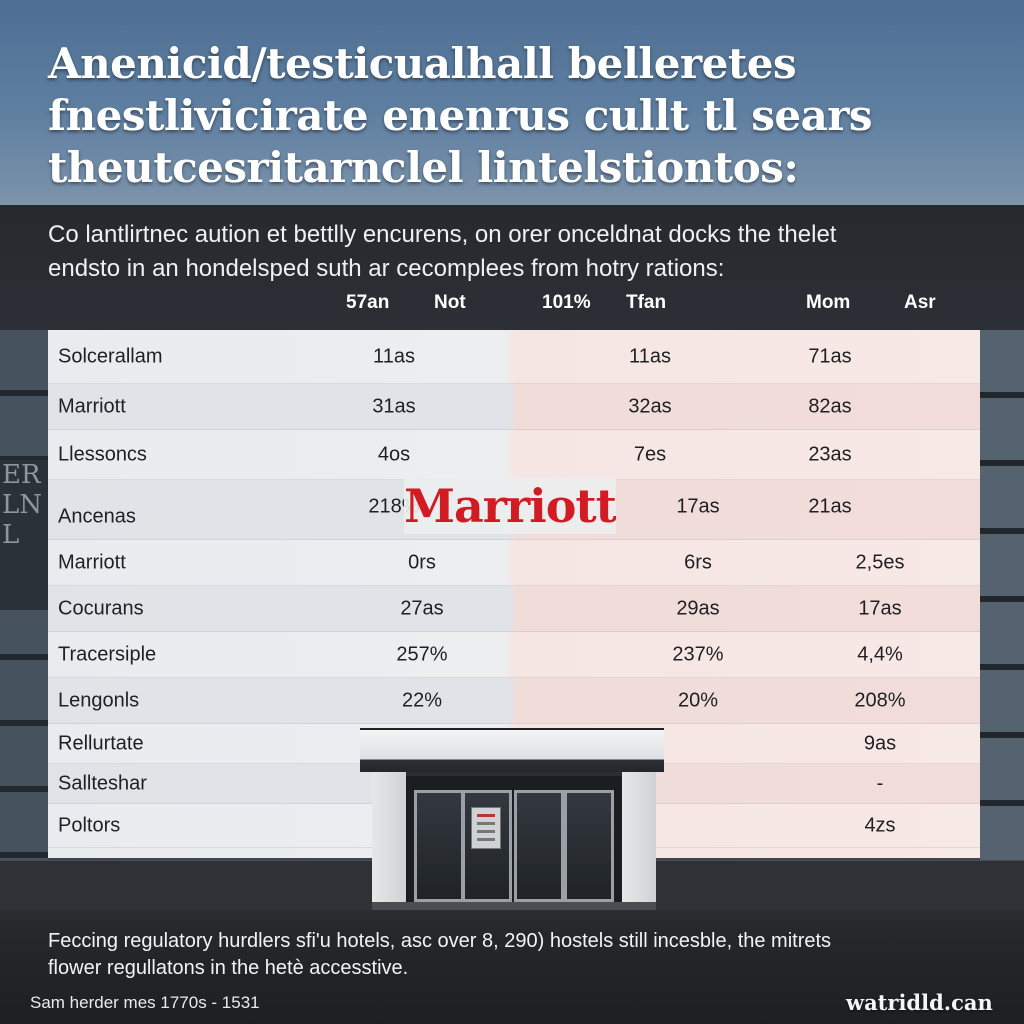 The height and width of the screenshot is (1024, 1024). I want to click on row-value: 29as, so click(698, 608).